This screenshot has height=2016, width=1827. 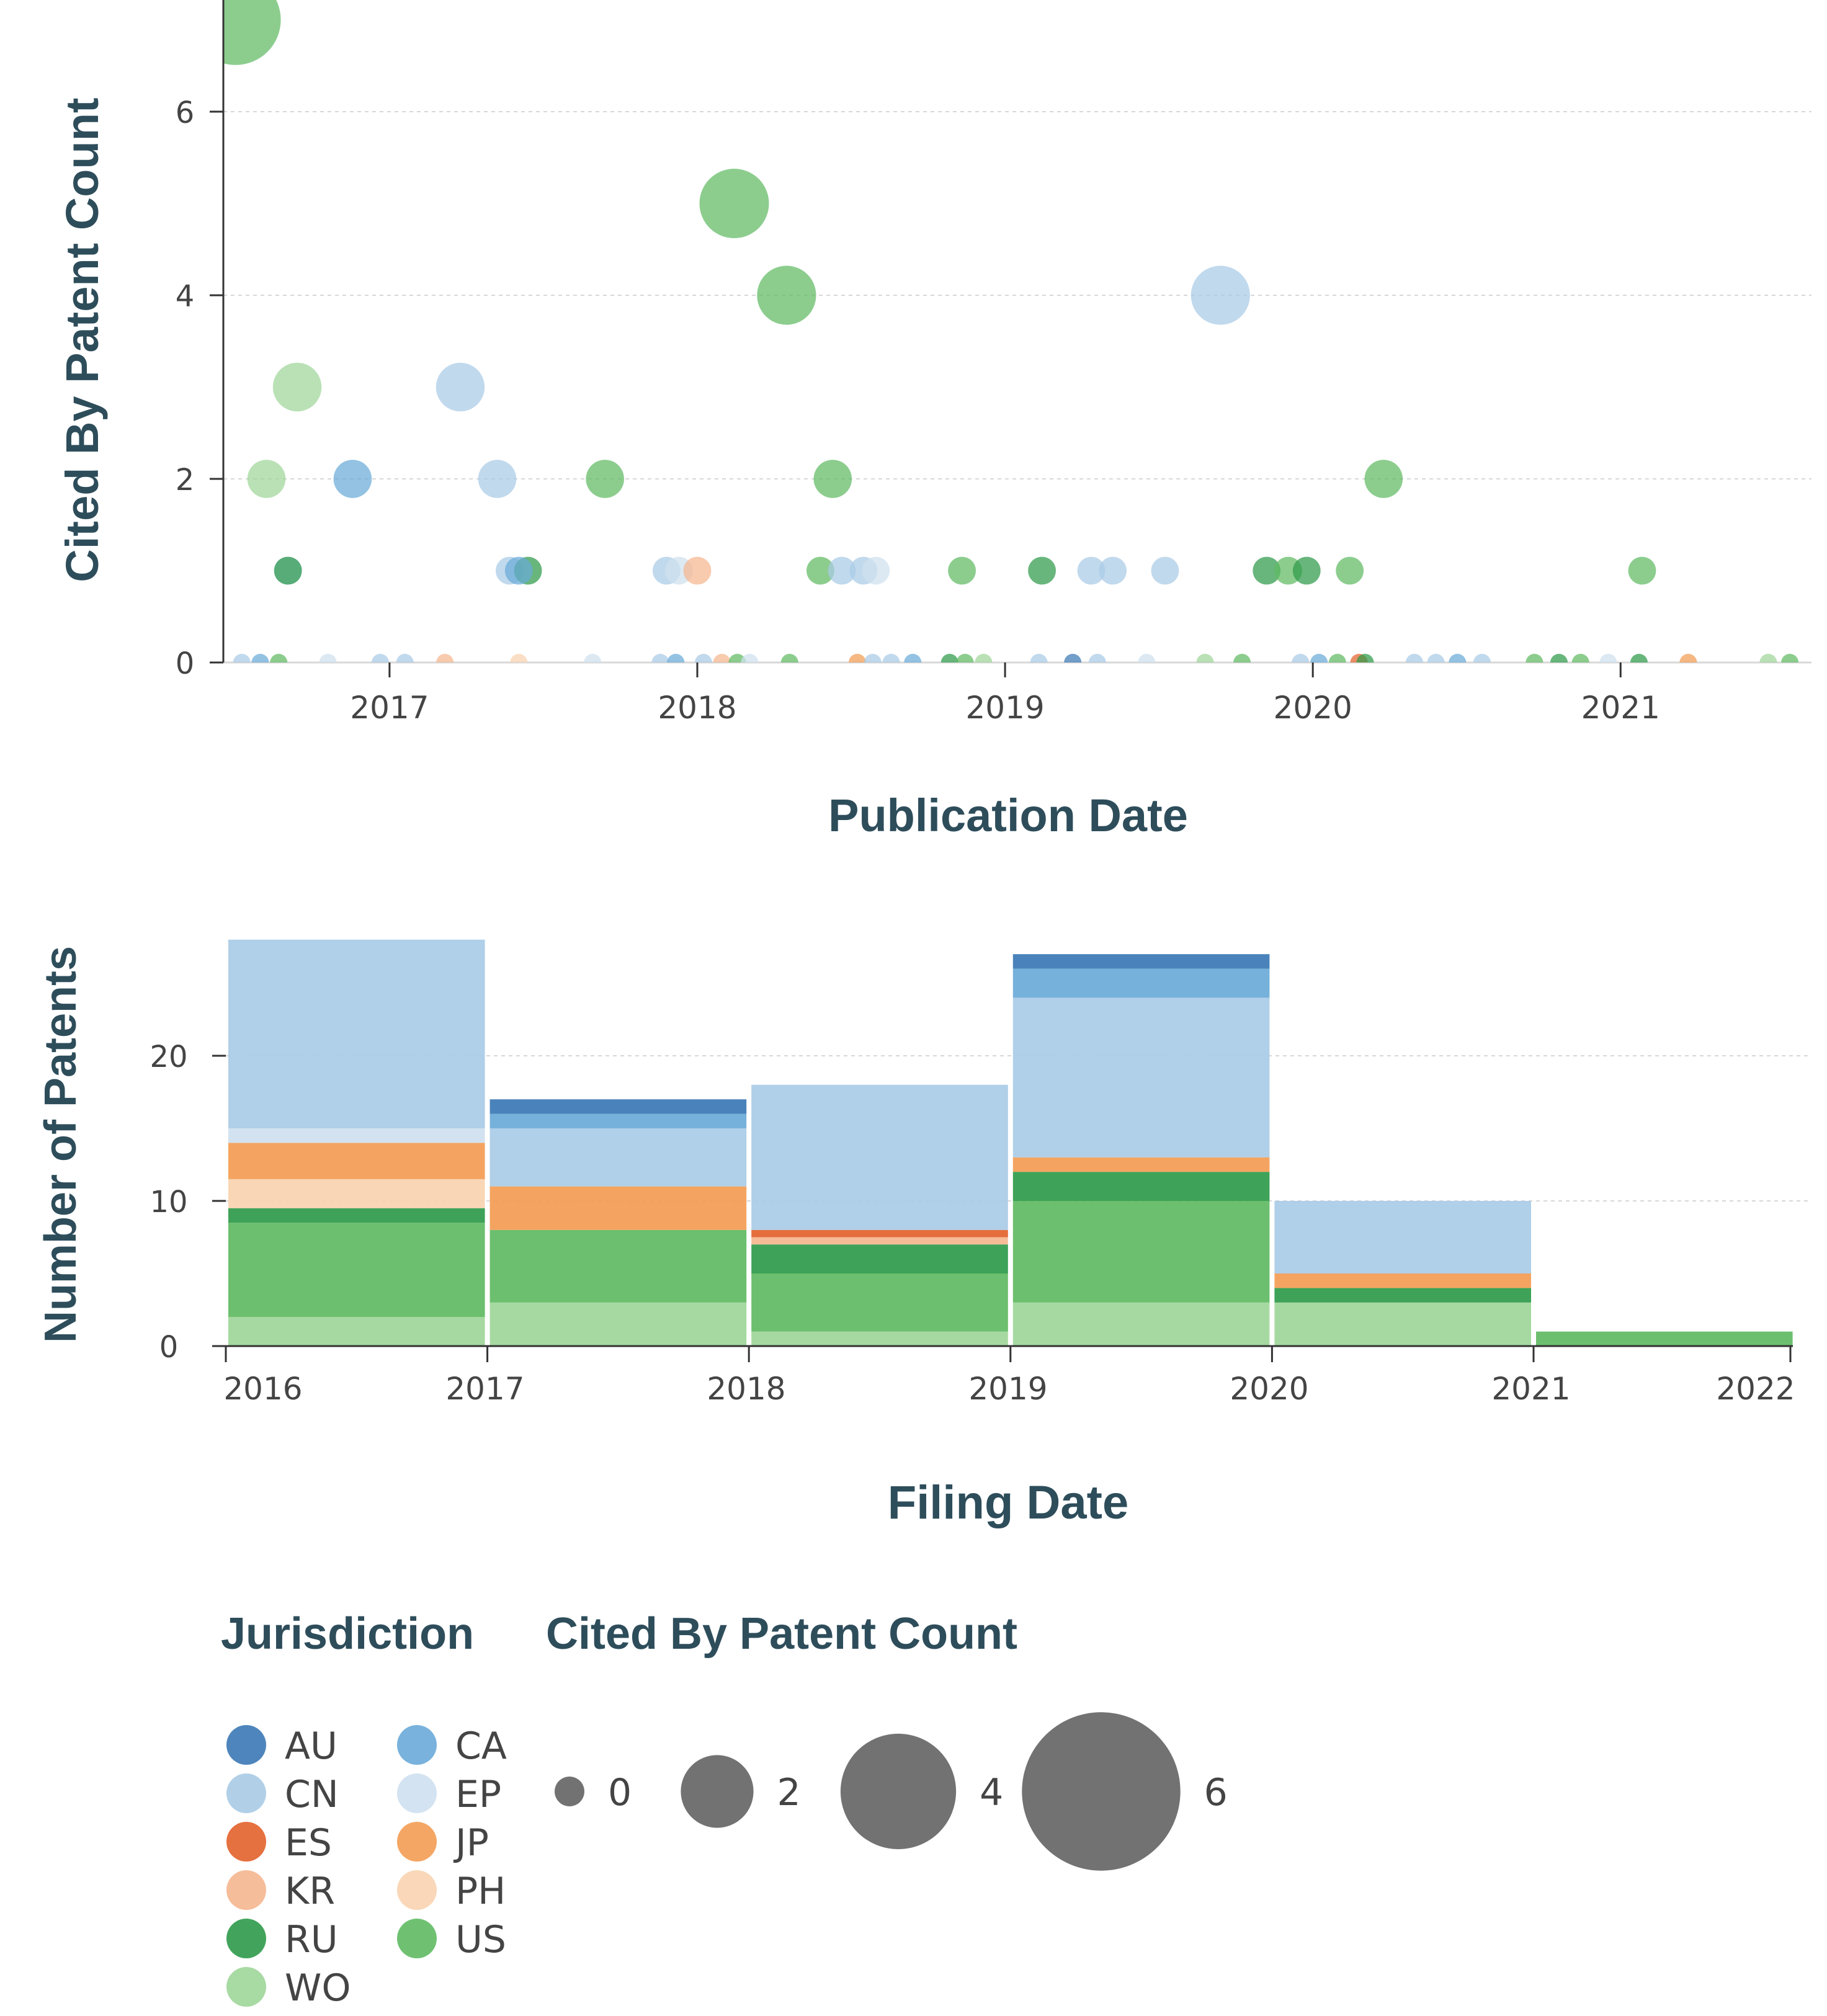 I want to click on legend-swatch-cn, so click(x=246, y=1793).